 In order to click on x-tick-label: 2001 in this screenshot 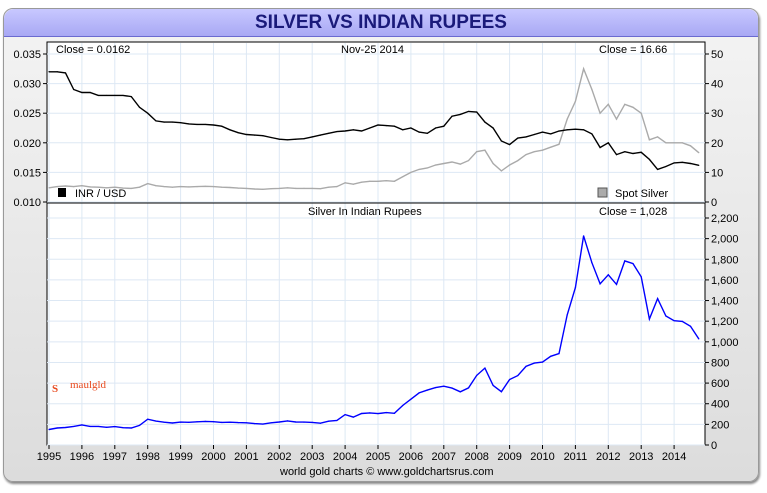, I will do `click(246, 457)`.